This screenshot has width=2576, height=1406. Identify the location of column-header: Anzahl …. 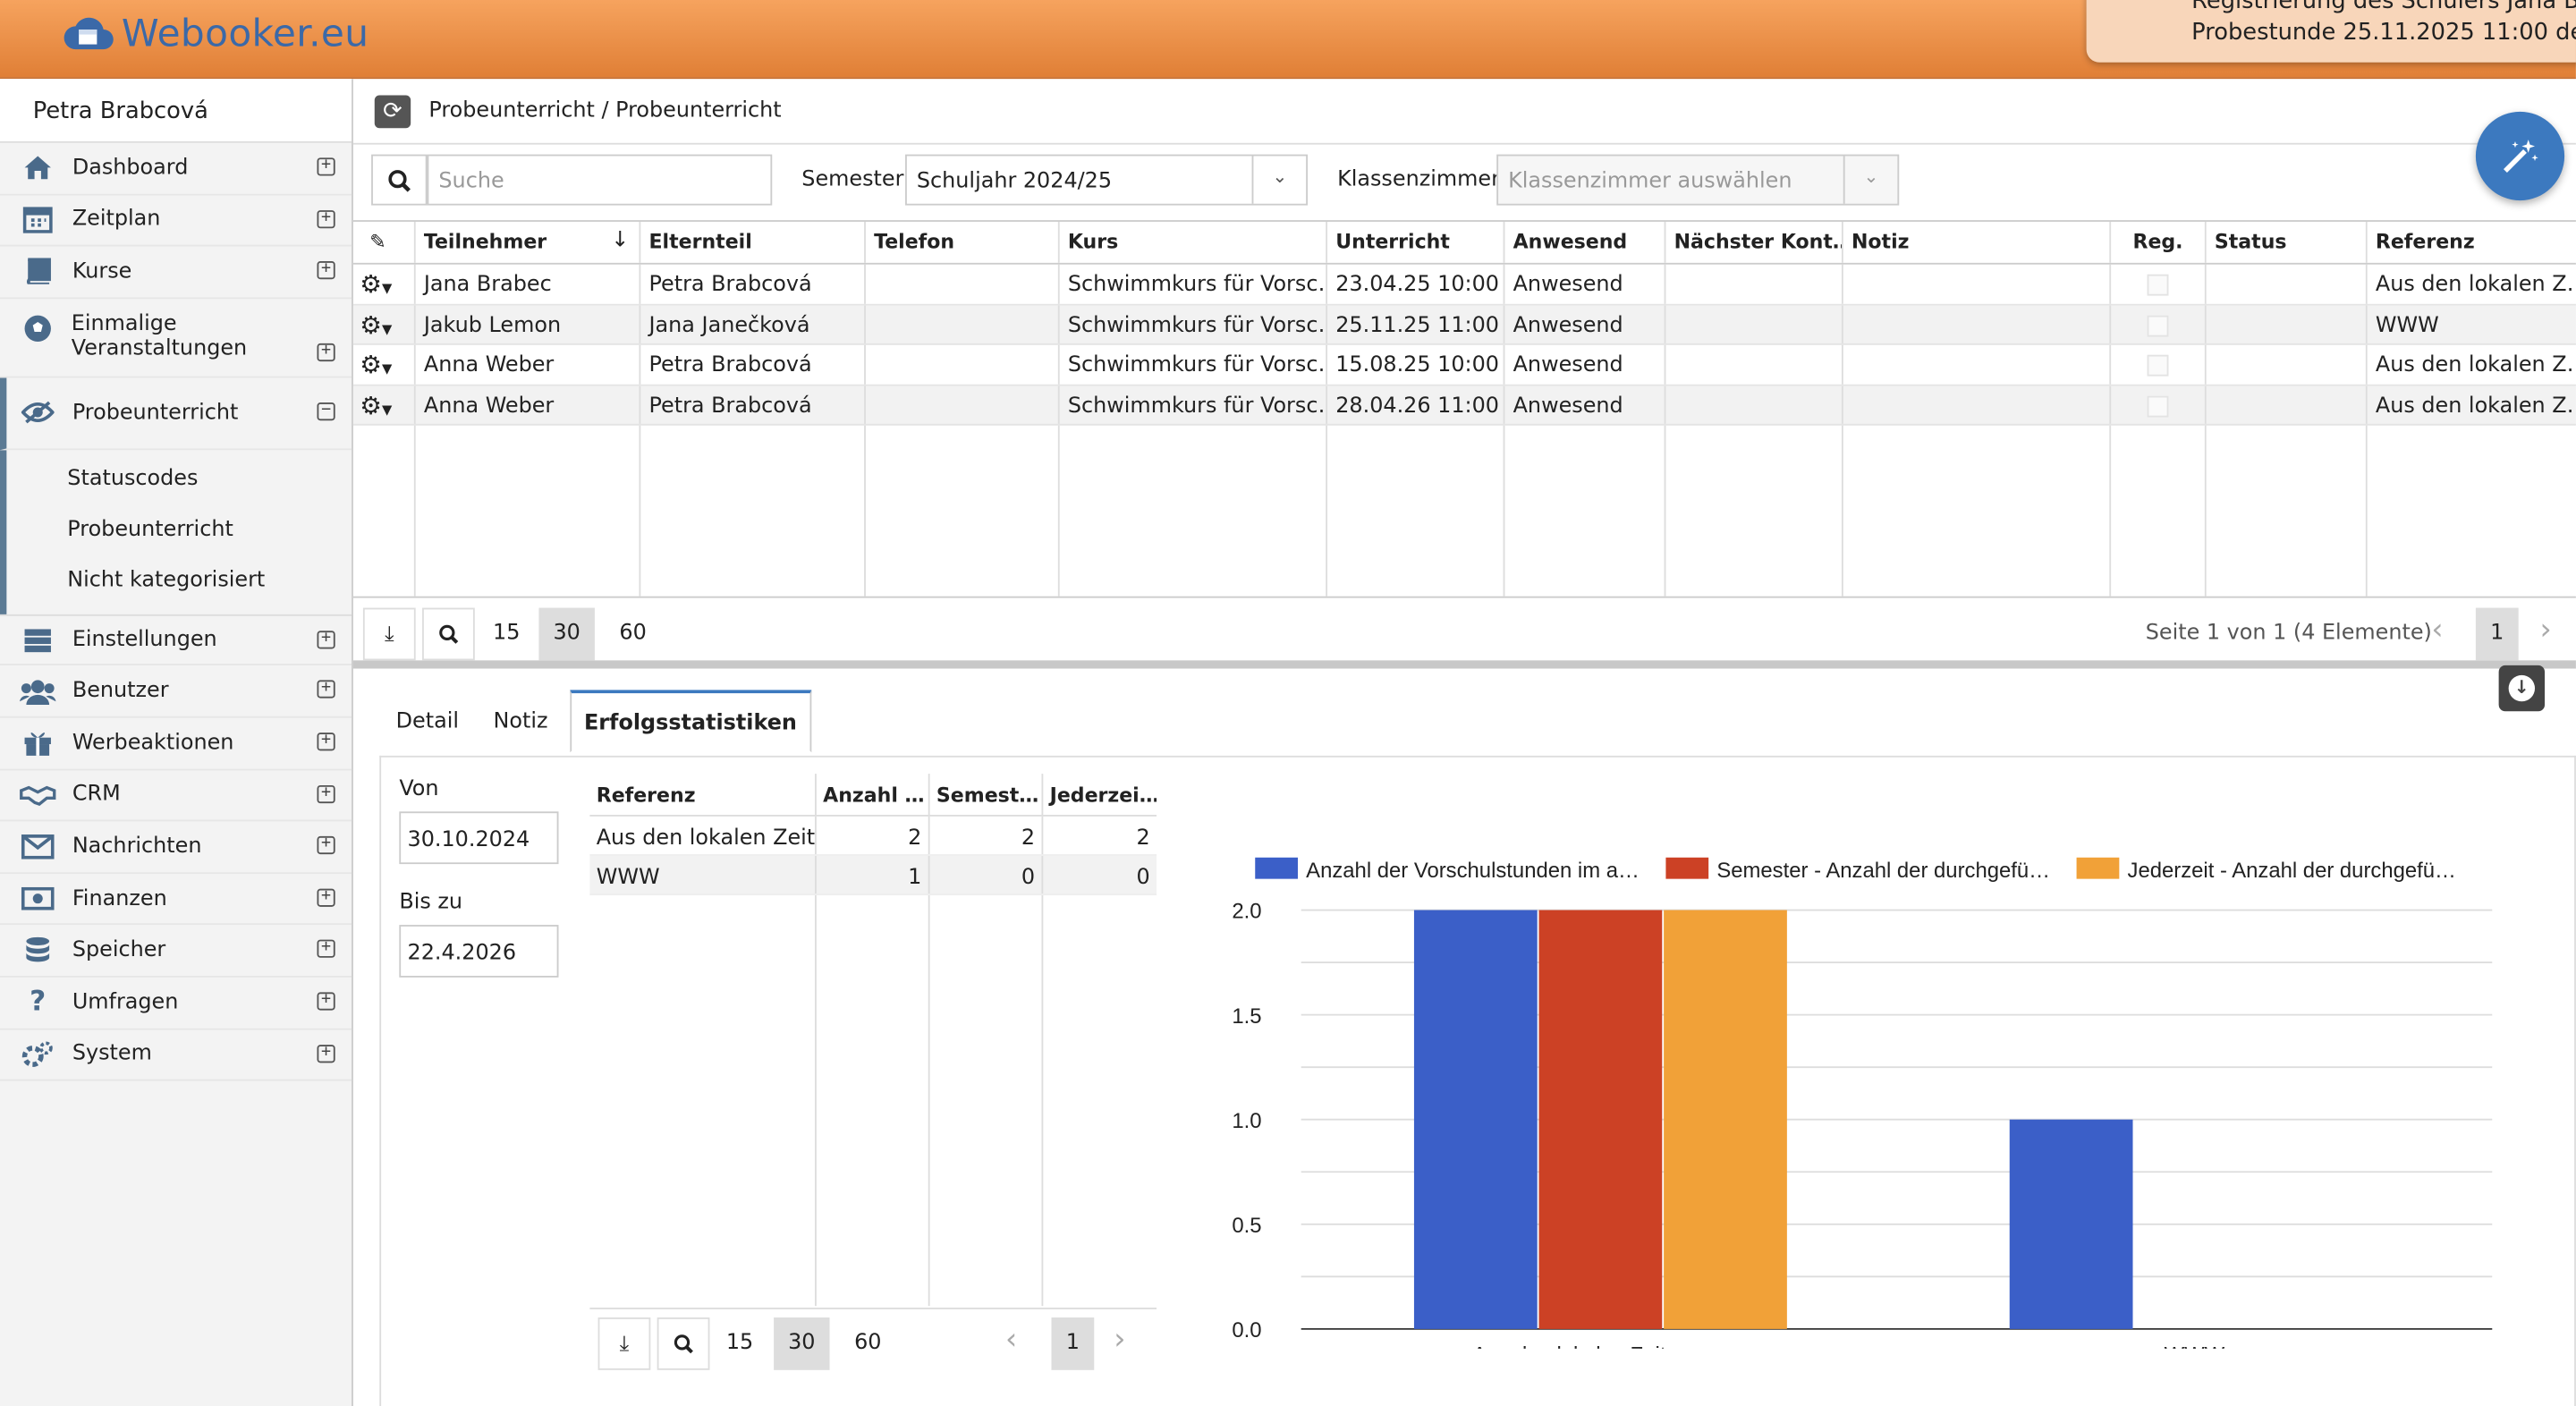
(873, 795).